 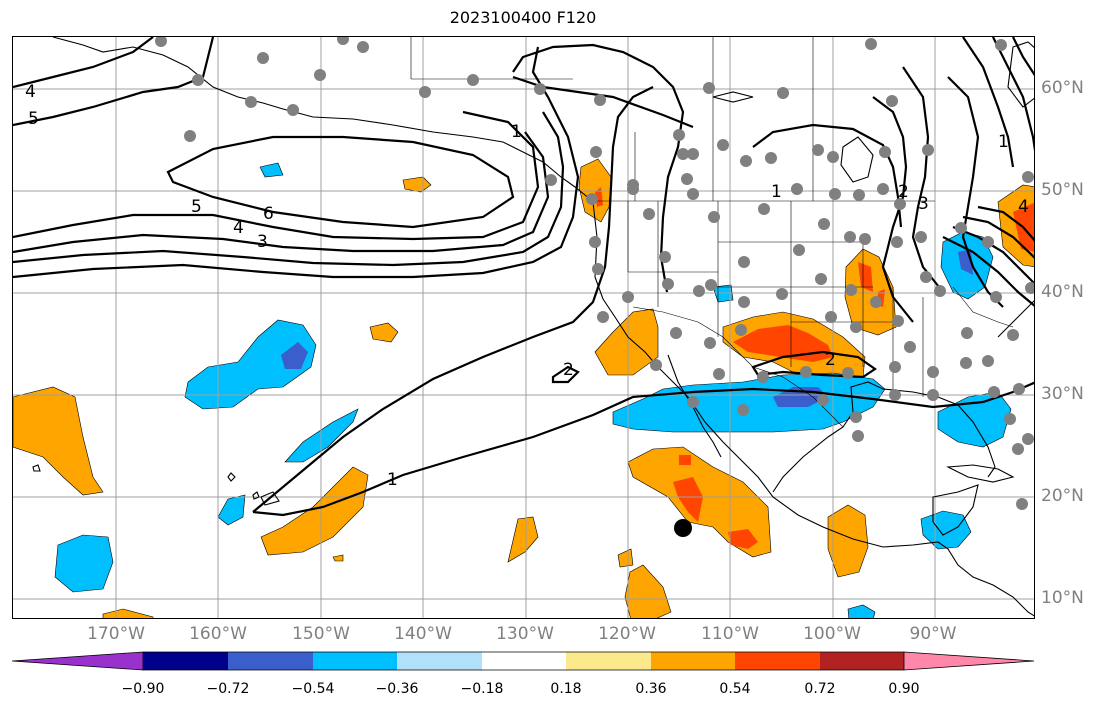 I want to click on colorbar-tick-label: −0.72, so click(x=228, y=689).